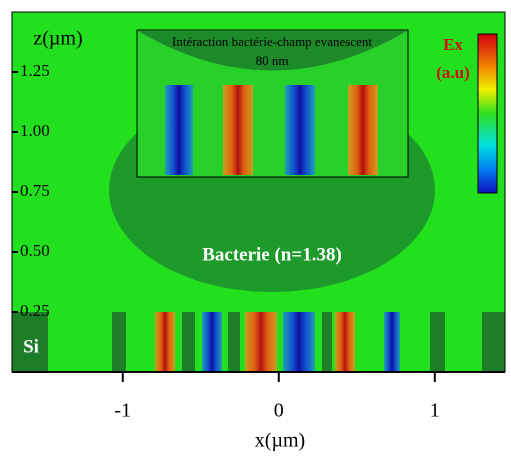 The width and height of the screenshot is (511, 459). I want to click on y-tick-label: 0.75, so click(35, 190).